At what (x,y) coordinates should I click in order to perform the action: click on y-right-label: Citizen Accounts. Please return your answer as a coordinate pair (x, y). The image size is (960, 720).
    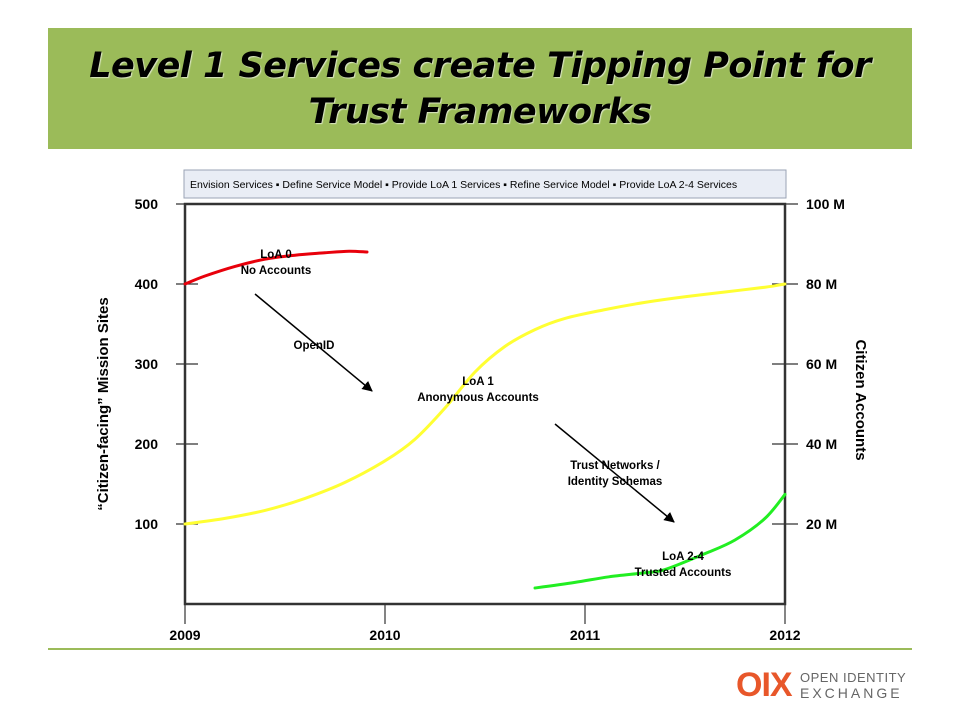
    Looking at the image, I should click on (860, 399).